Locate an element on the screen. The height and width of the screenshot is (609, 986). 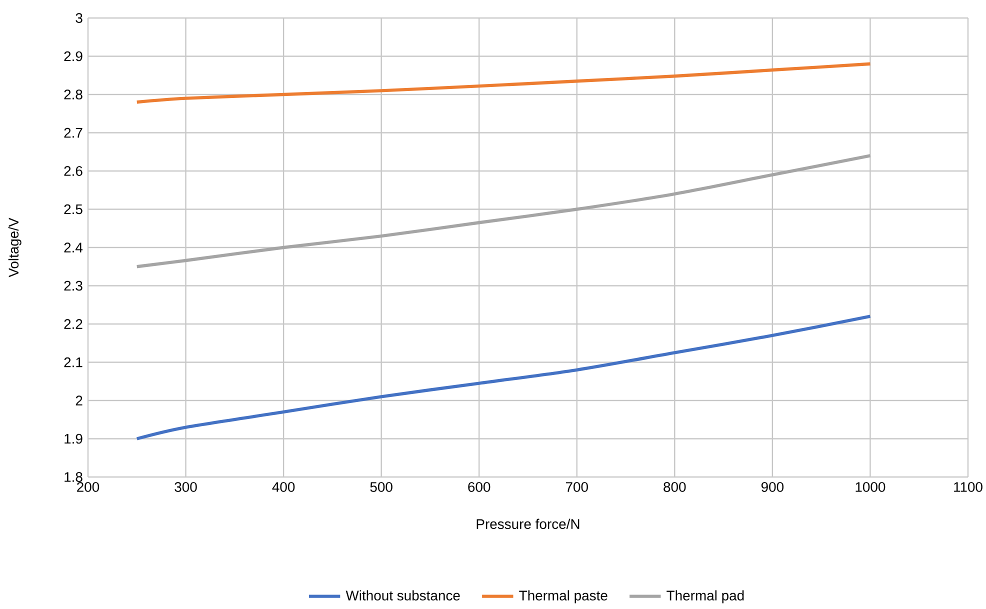
x-tick-label: 400 is located at coordinates (283, 487).